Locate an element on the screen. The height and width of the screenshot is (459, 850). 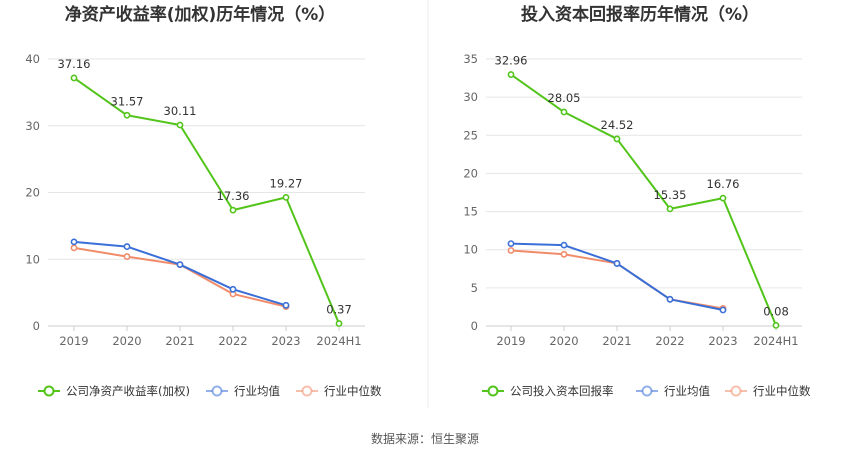
chart2-data-label: 24.52 is located at coordinates (617, 125).